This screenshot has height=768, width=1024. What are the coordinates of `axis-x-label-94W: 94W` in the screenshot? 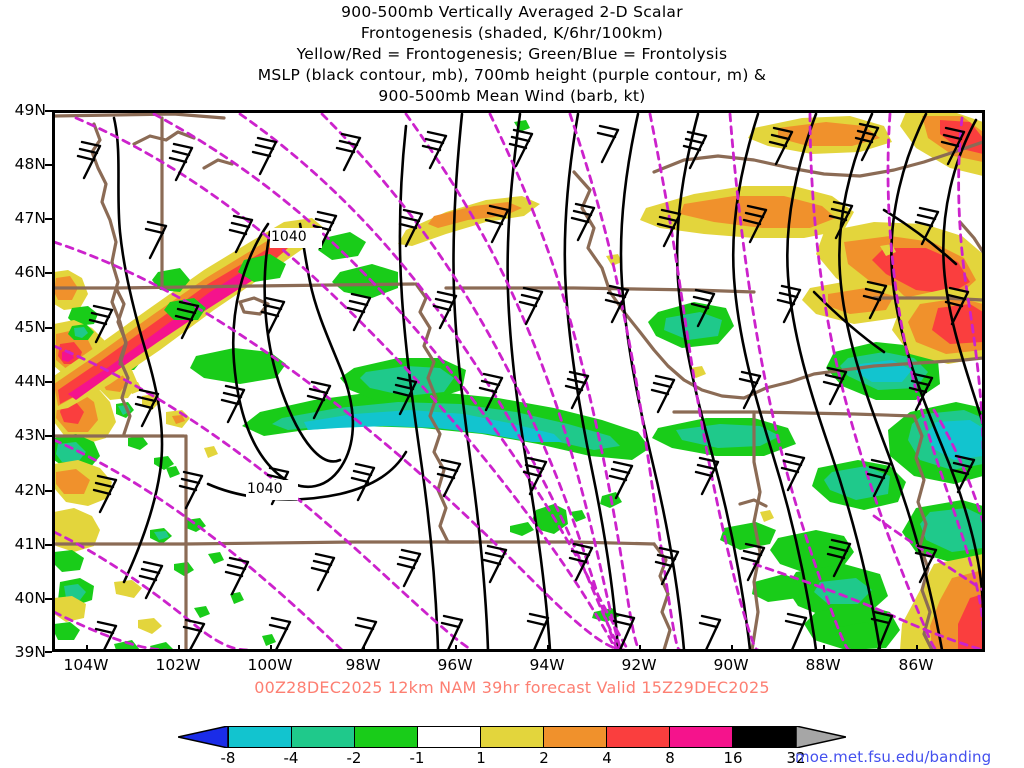 It's located at (547, 665).